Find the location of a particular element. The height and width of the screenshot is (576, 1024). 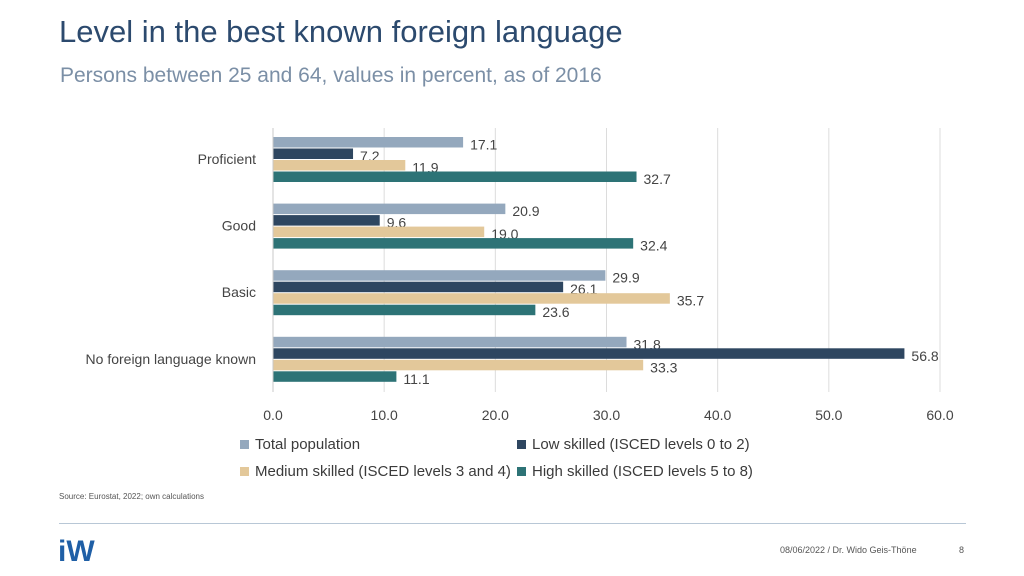

legend-swatch-high is located at coordinates (521, 471).